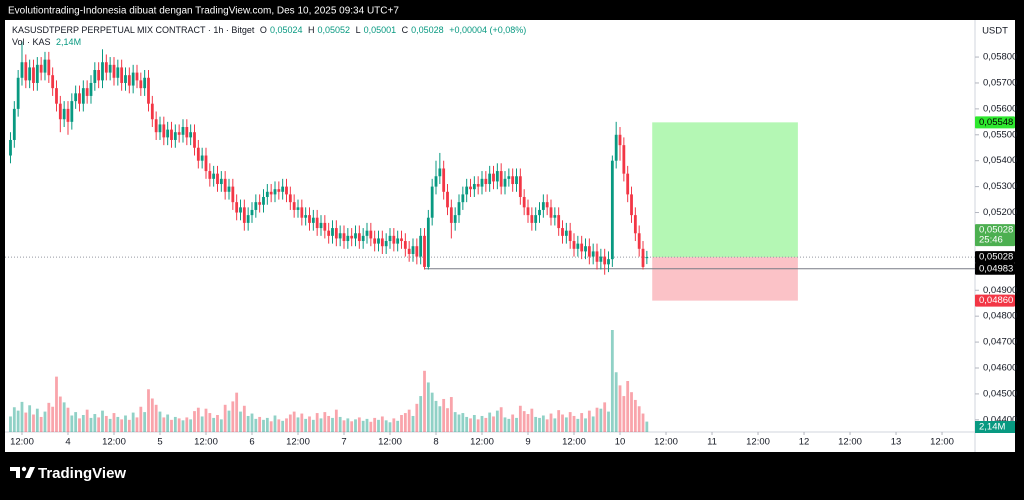  Describe the element at coordinates (996, 230) in the screenshot. I see `price-marker-label: 0,05028` at that location.